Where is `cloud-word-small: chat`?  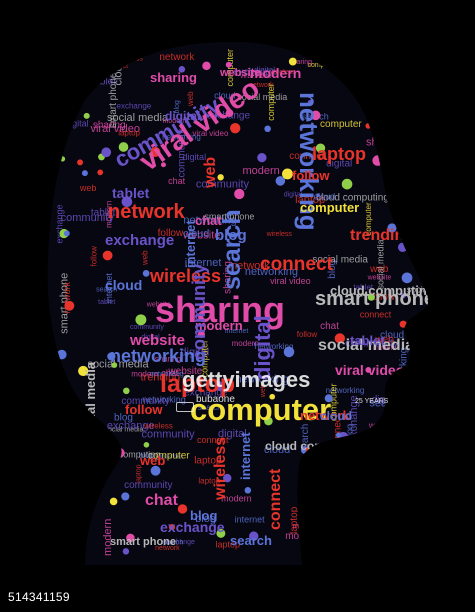
cloud-word-small: chat is located at coordinates (329, 326).